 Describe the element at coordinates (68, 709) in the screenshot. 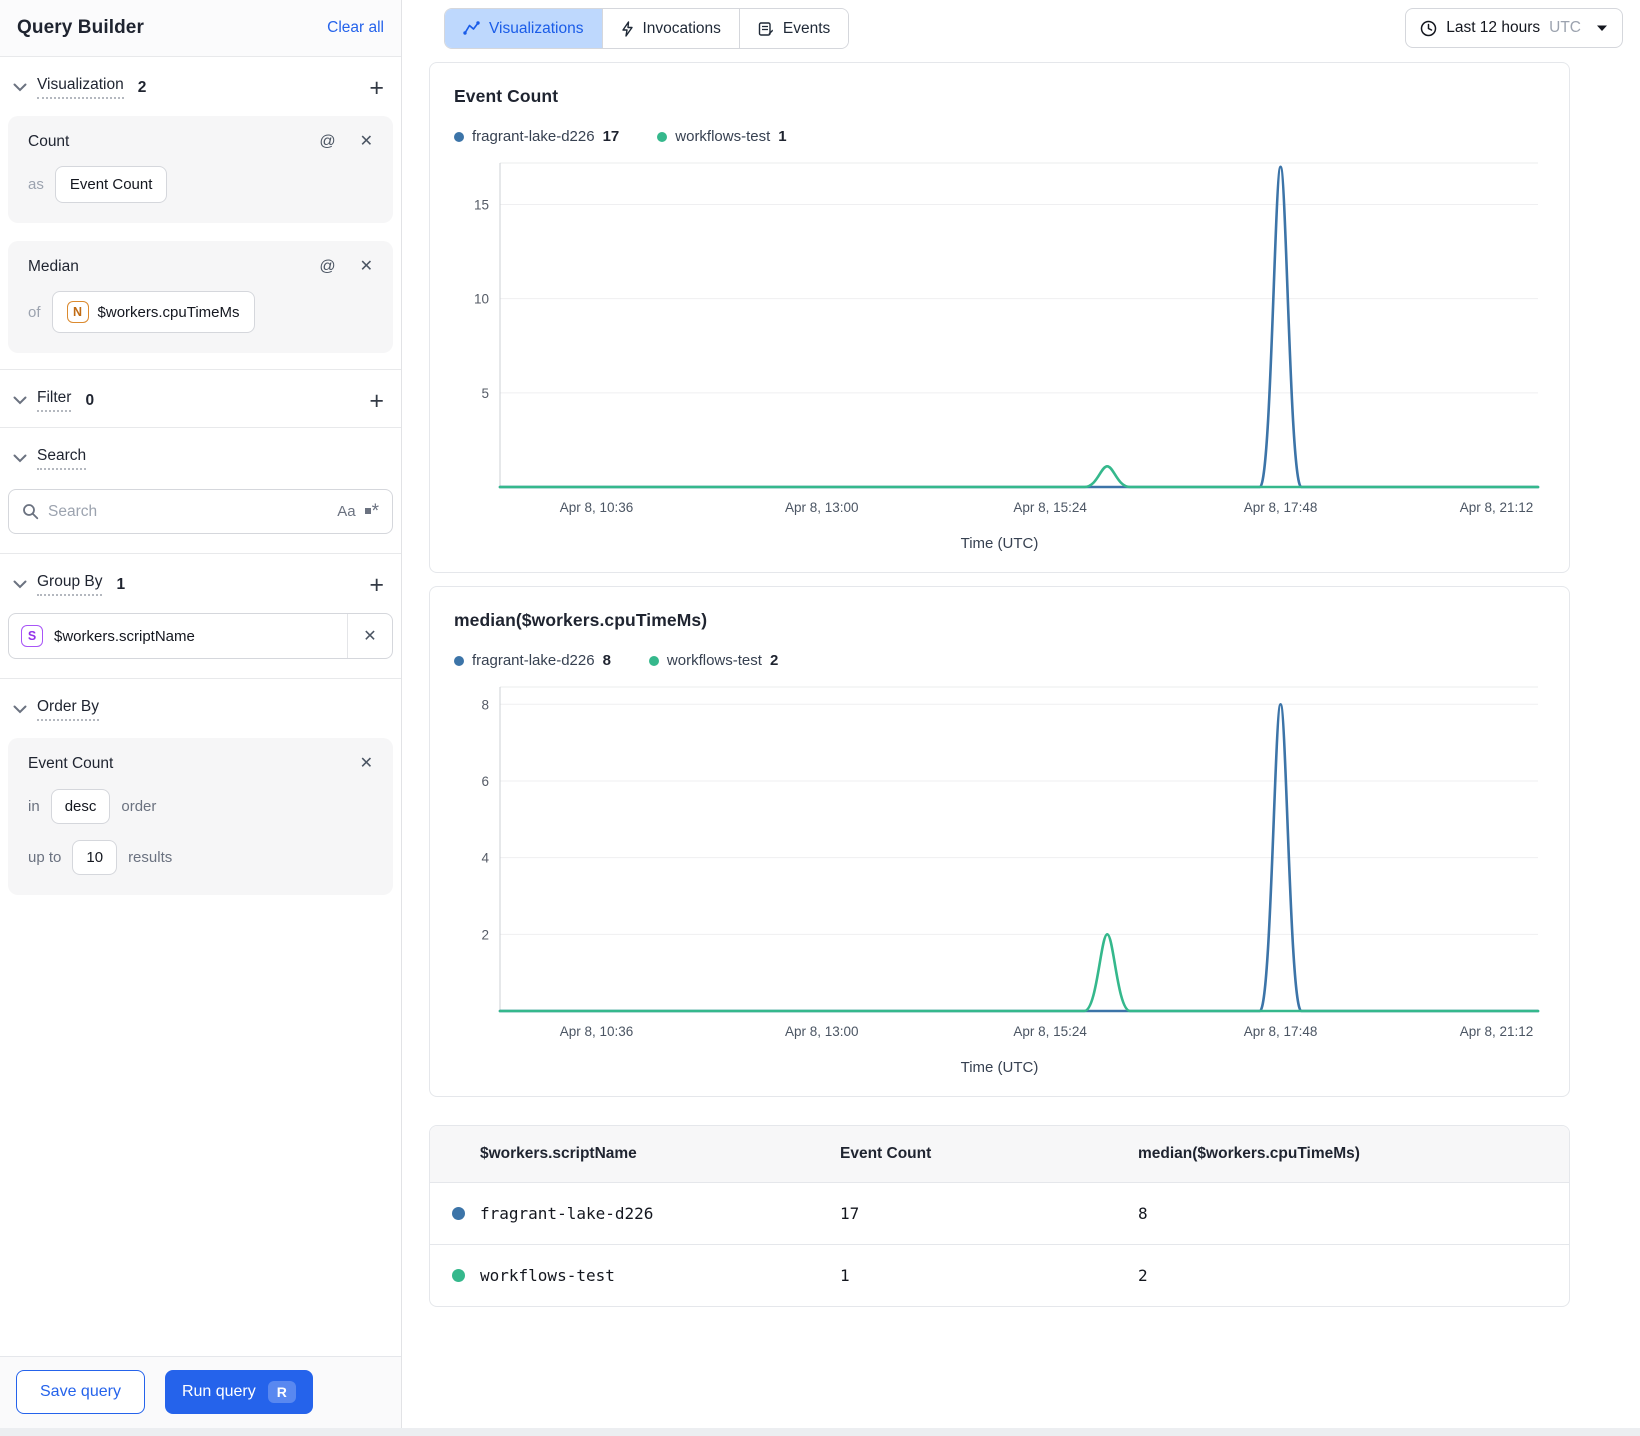

I see `order-by-section-label: Order By` at that location.